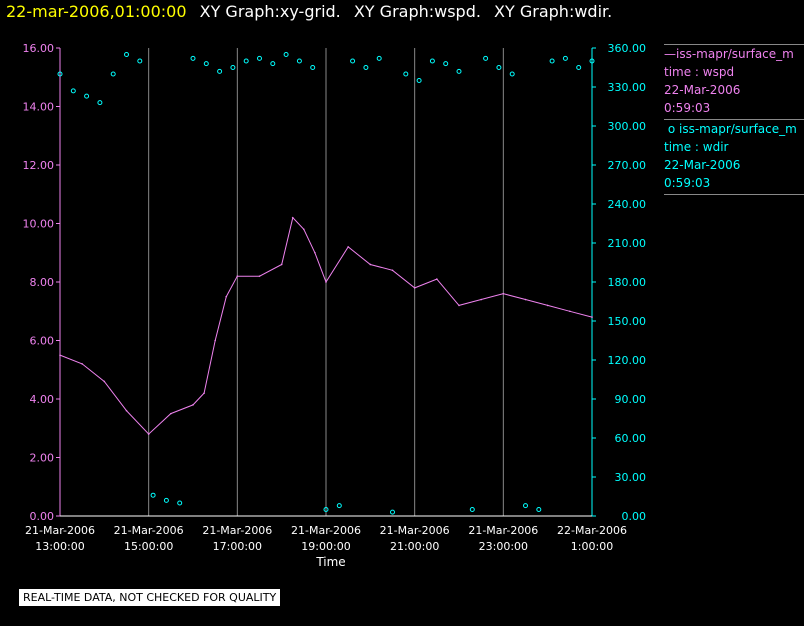  What do you see at coordinates (39, 224) in the screenshot?
I see `left-tick-label: 10.00` at bounding box center [39, 224].